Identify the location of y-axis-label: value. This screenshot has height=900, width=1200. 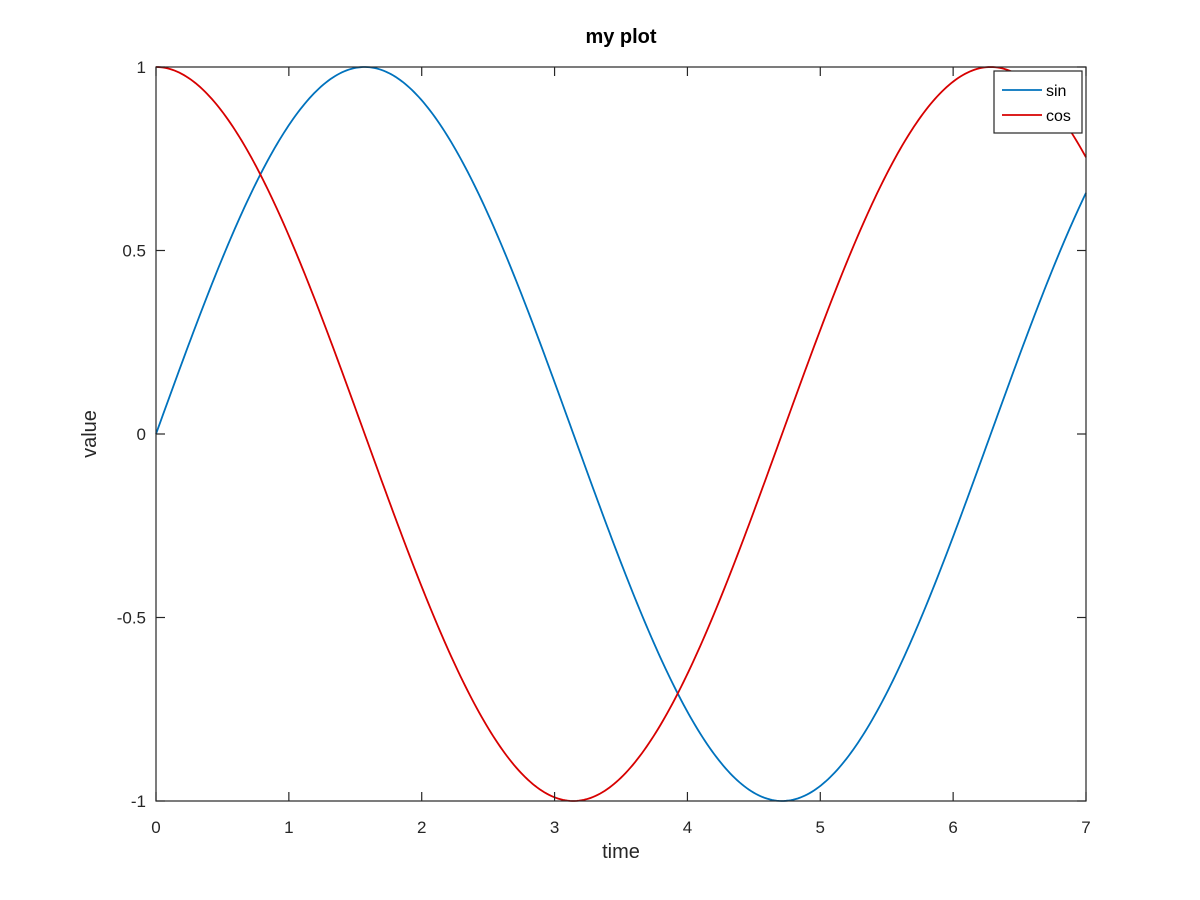
(90, 434).